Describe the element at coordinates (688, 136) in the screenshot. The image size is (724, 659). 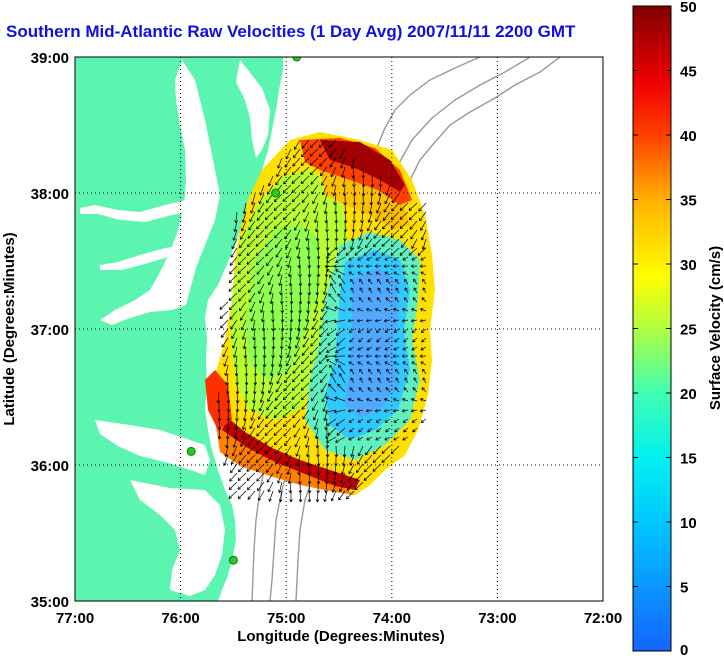
I see `colorbar-tick-label: 40` at that location.